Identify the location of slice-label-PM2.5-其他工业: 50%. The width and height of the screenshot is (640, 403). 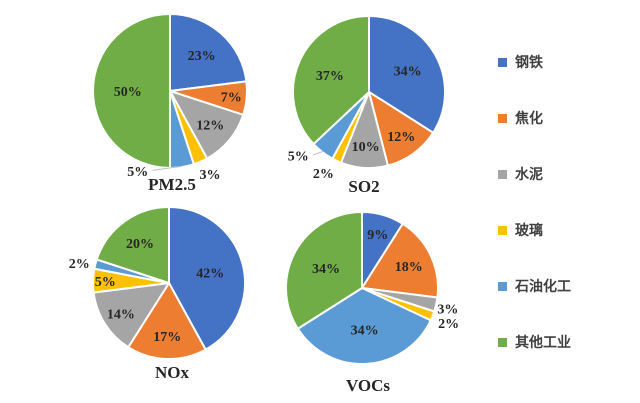
(128, 92).